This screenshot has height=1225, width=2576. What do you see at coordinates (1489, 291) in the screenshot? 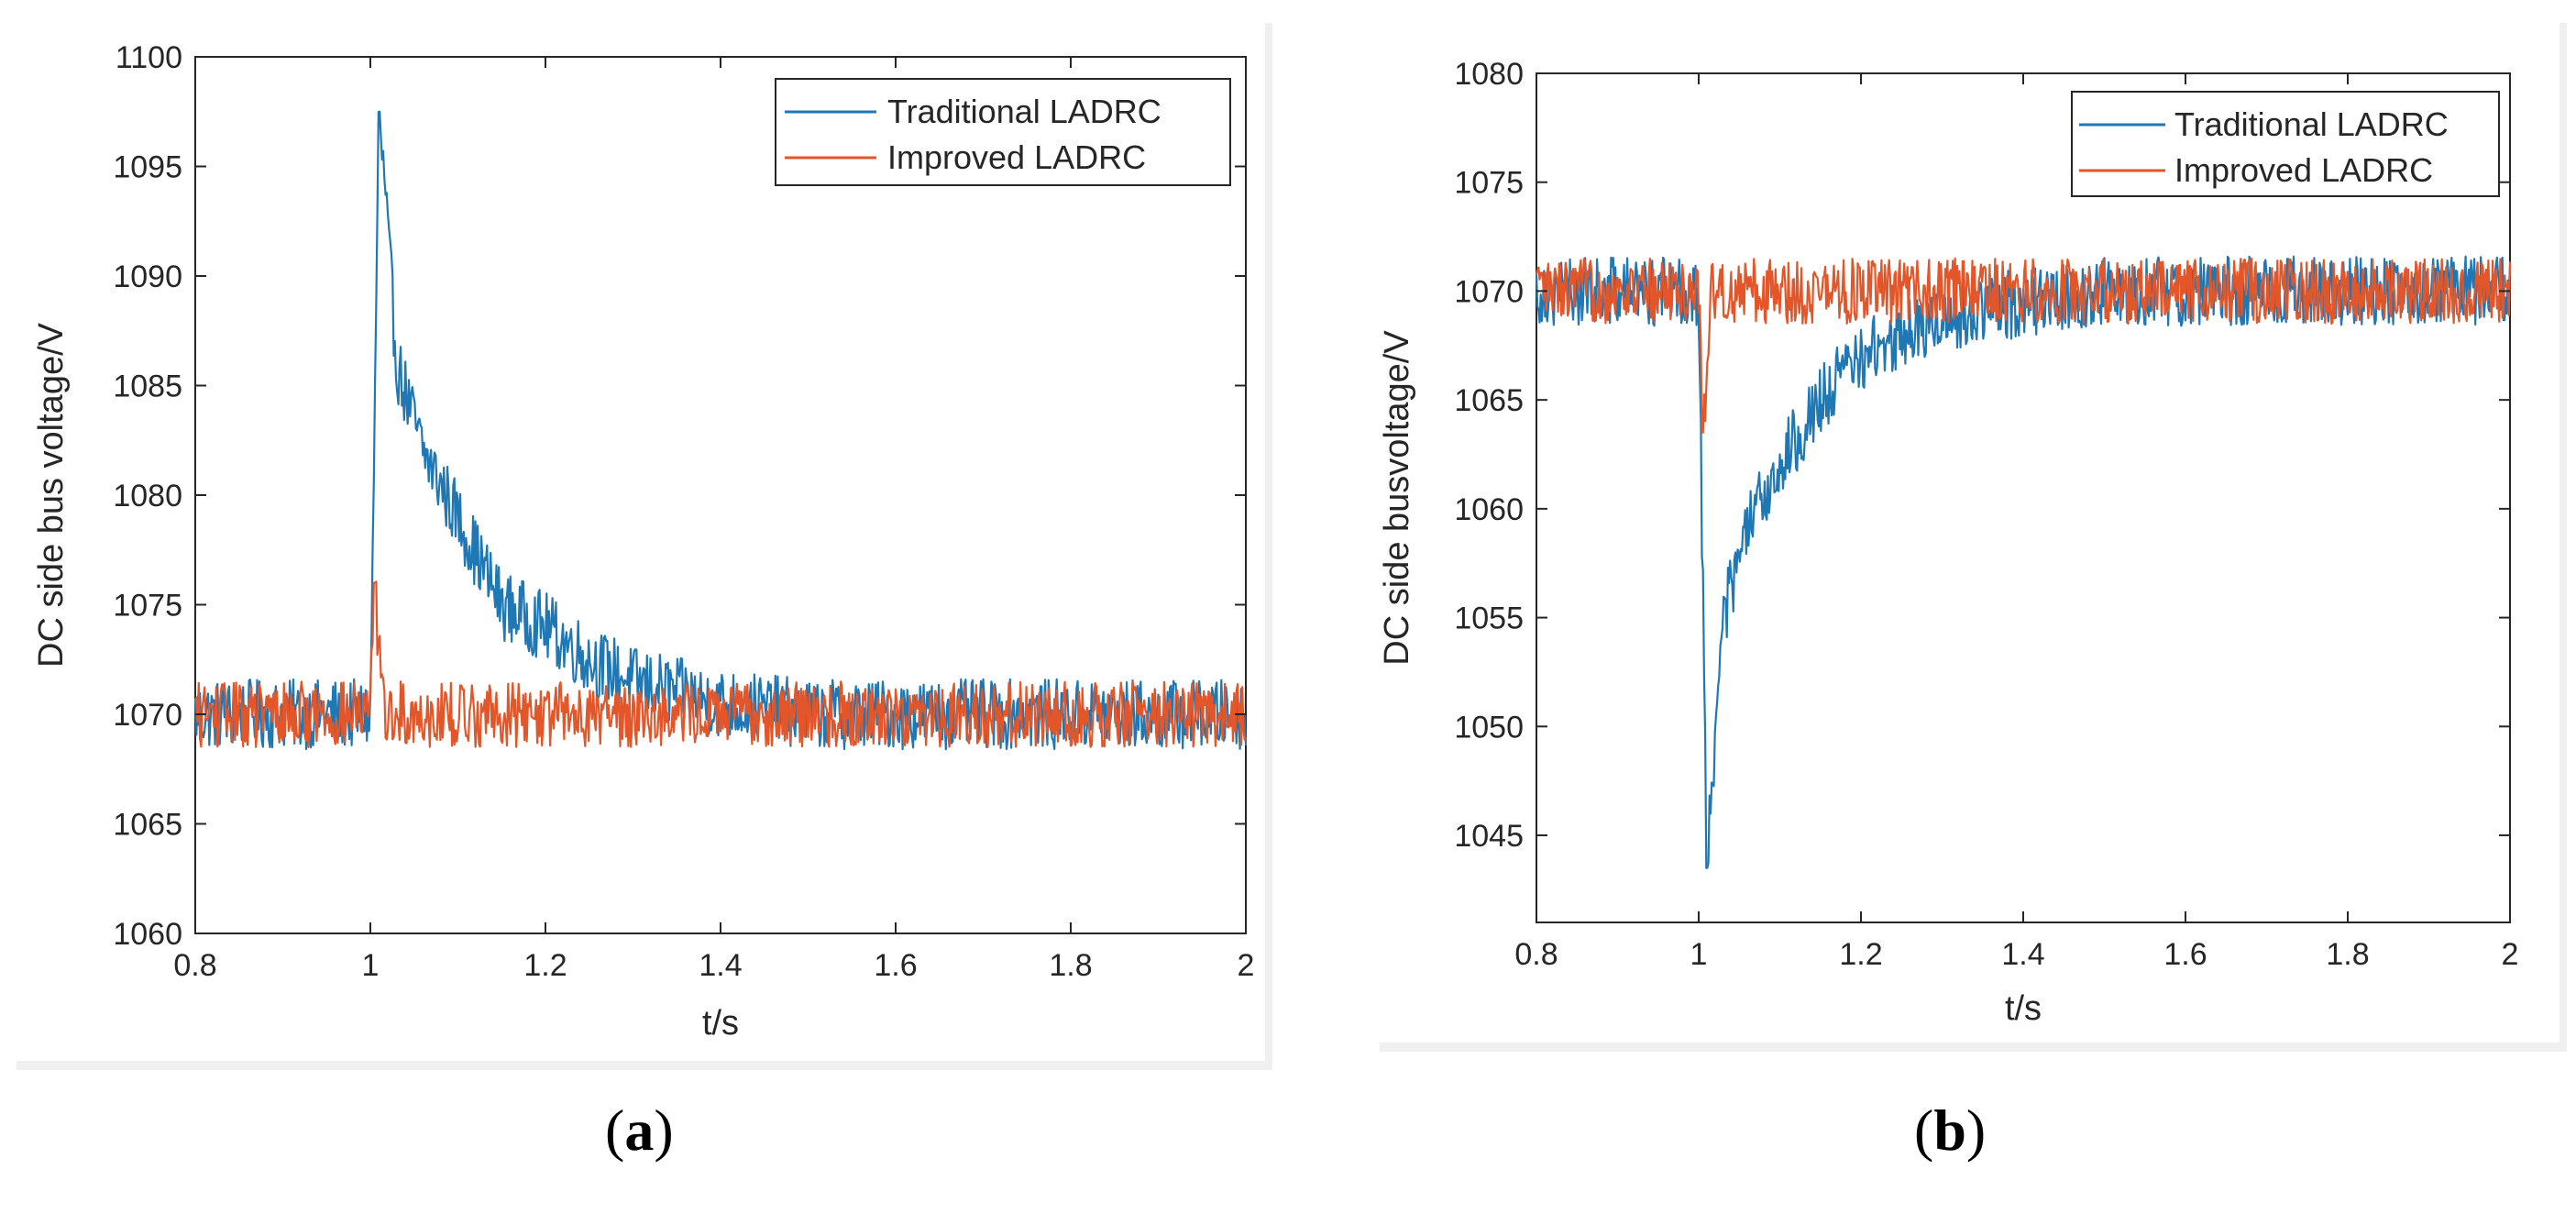
I see `chart-b-ytick-label: 1070` at bounding box center [1489, 291].